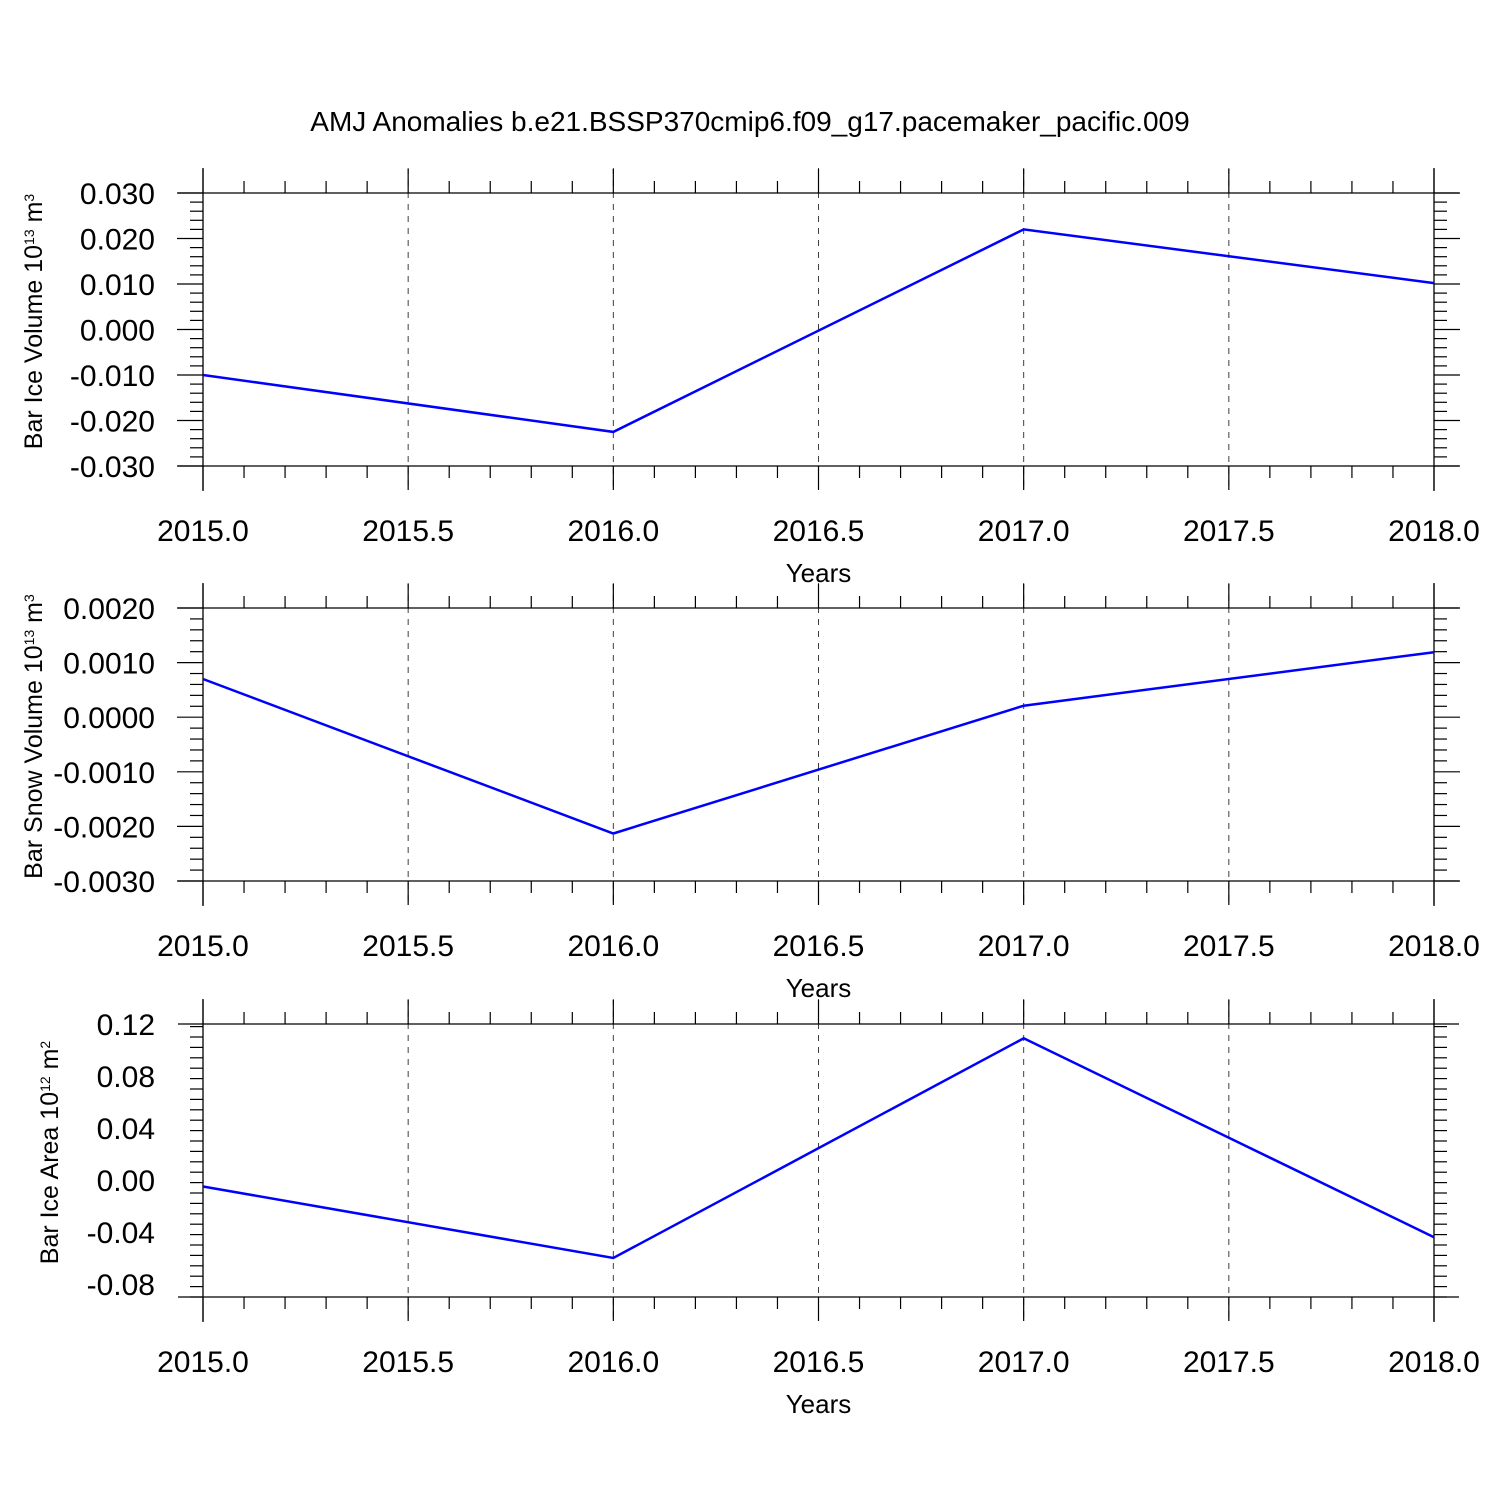 Image resolution: width=1500 pixels, height=1500 pixels. What do you see at coordinates (126, 1181) in the screenshot?
I see `y-tick-label: 0.00` at bounding box center [126, 1181].